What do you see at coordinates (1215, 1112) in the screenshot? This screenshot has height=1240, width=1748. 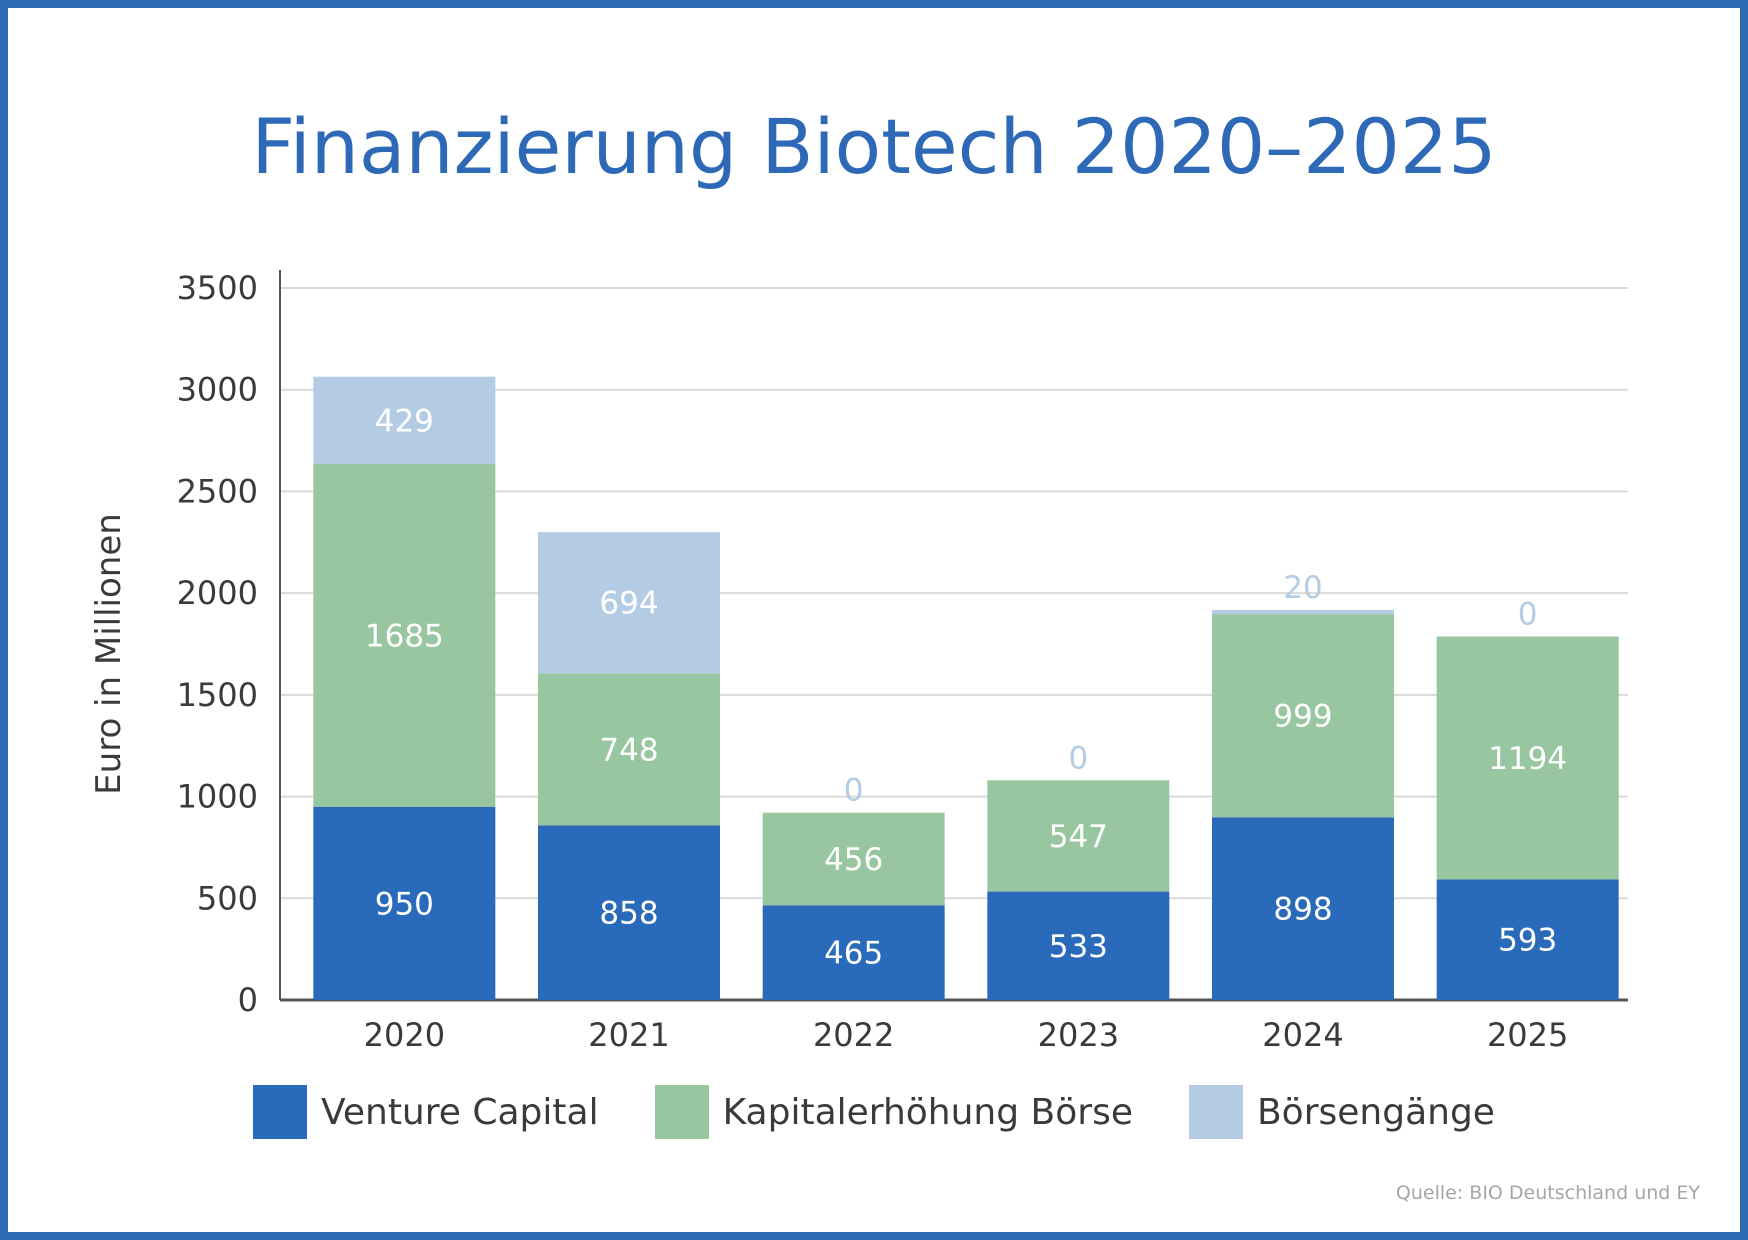 I see `legend-swatch-boersengaenge` at bounding box center [1215, 1112].